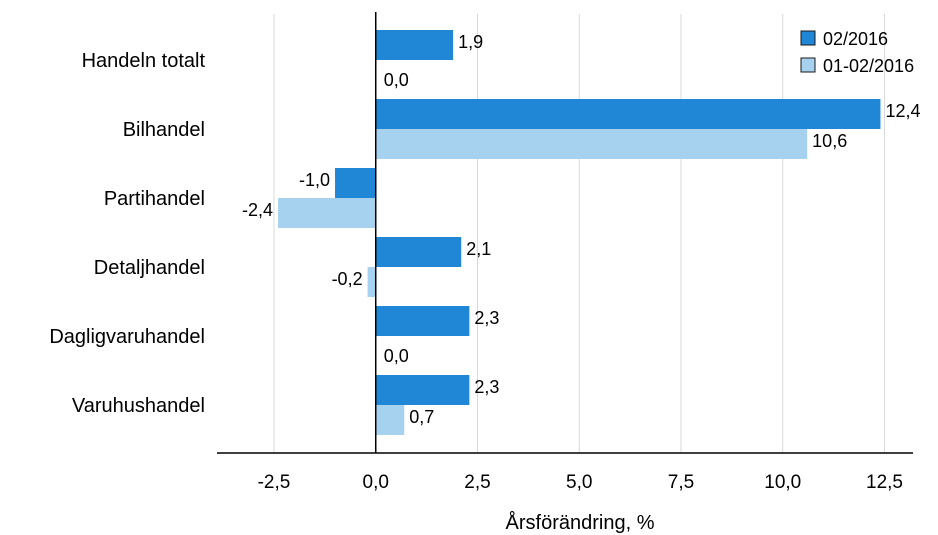 This screenshot has height=535, width=938. What do you see at coordinates (149, 268) in the screenshot?
I see `category-label: Detaljhandel` at bounding box center [149, 268].